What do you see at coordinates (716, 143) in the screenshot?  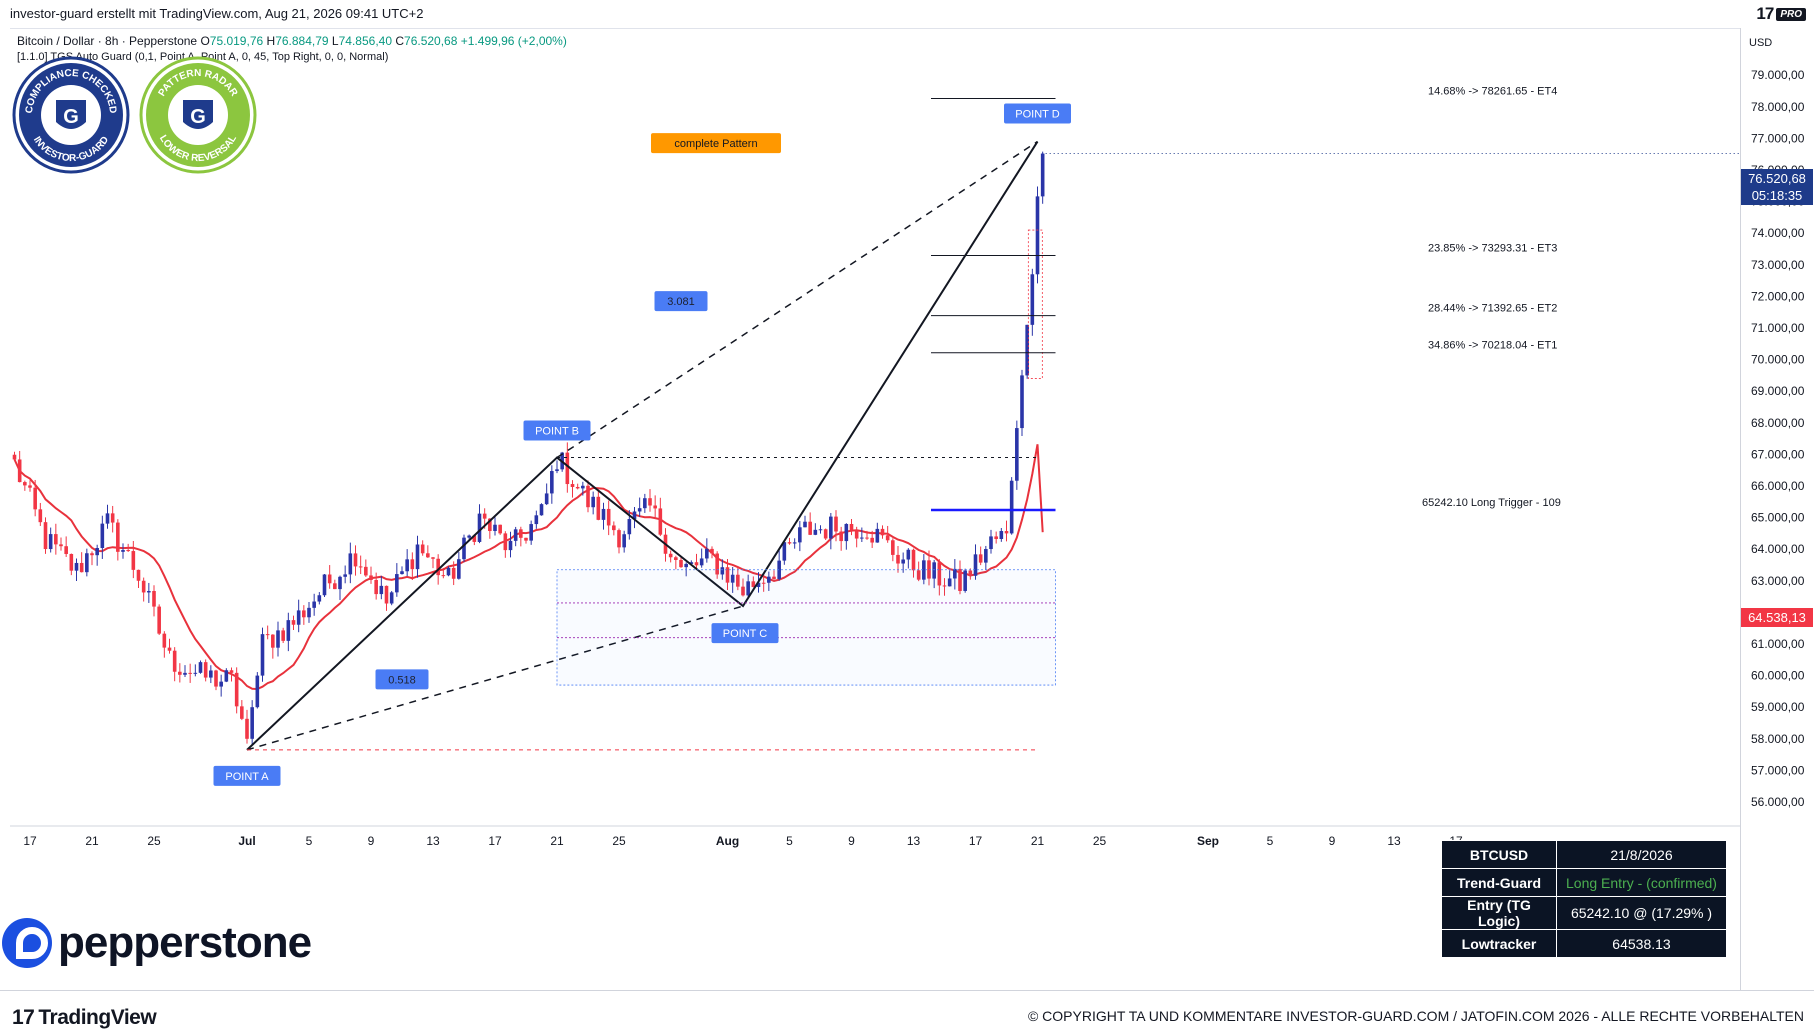 I see `complete-pattern-label: complete Pattern` at bounding box center [716, 143].